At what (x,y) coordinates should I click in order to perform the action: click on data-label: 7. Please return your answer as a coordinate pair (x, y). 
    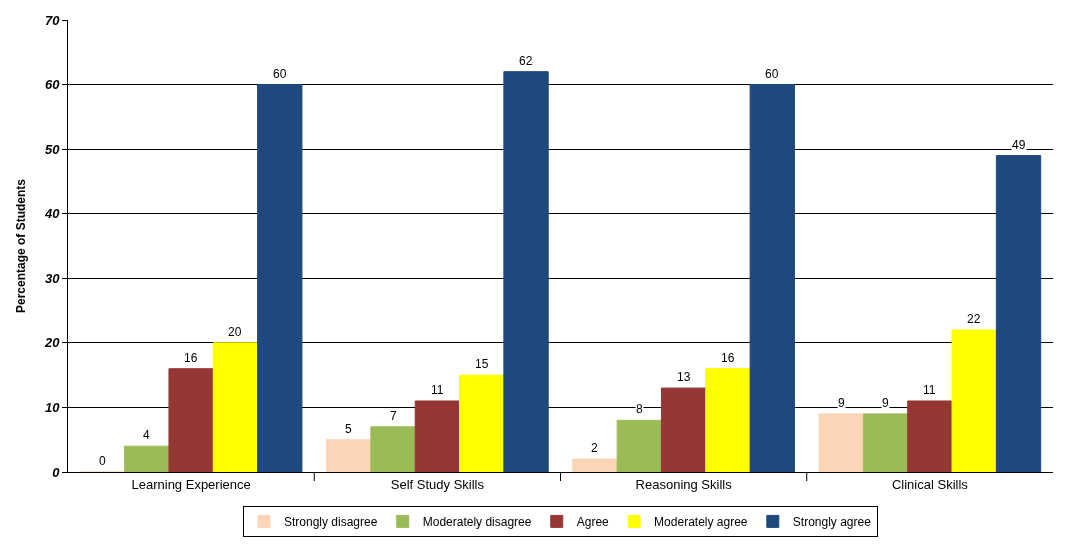
    Looking at the image, I should click on (393, 416).